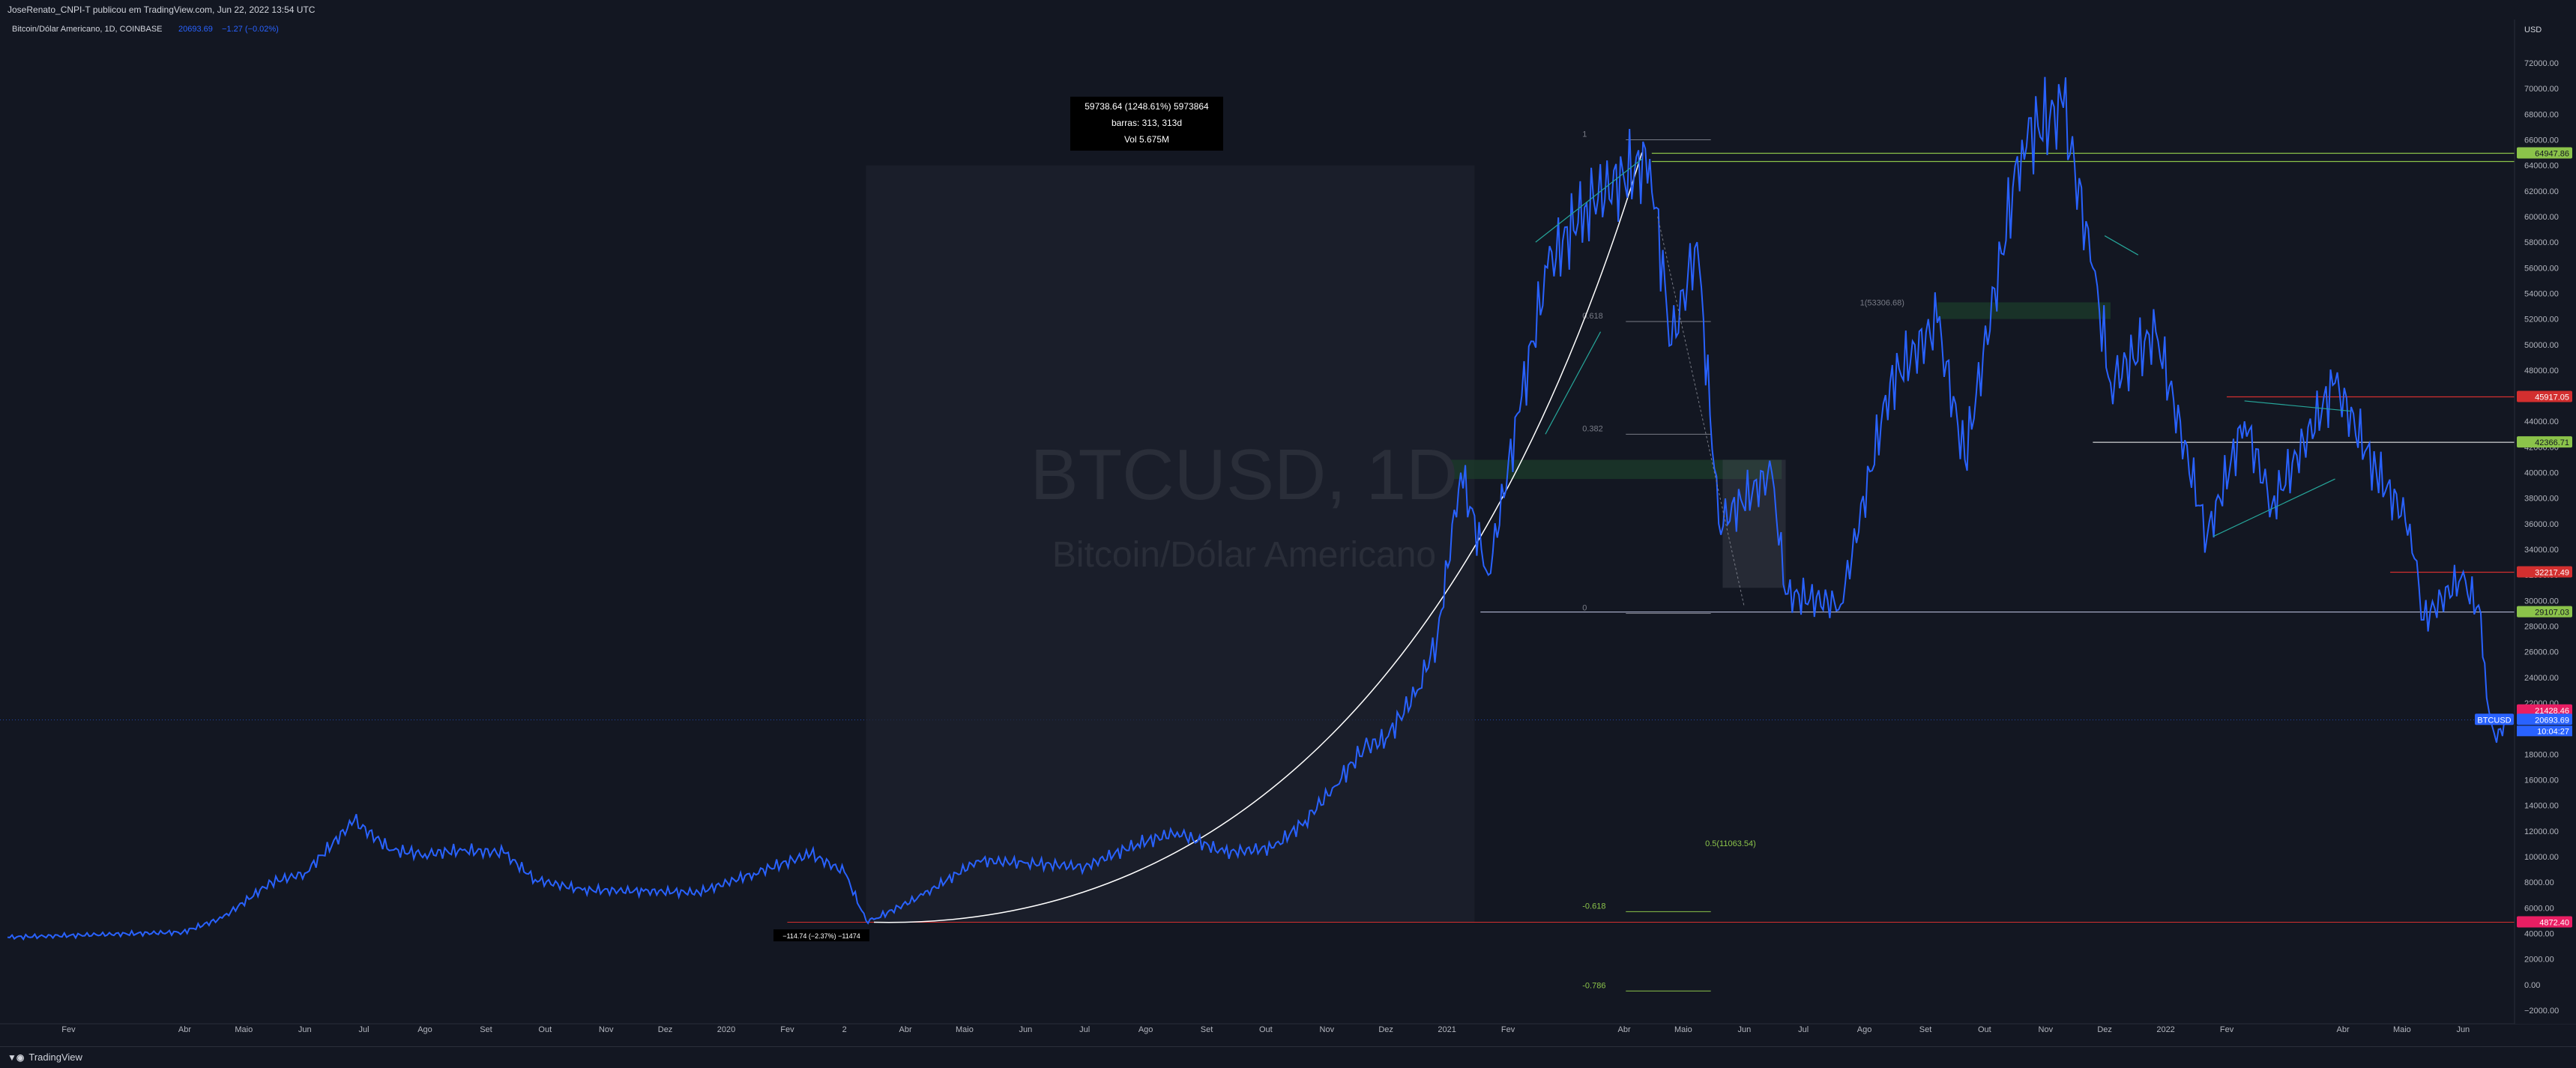  I want to click on y-tick-label: 72000.00, so click(2542, 64).